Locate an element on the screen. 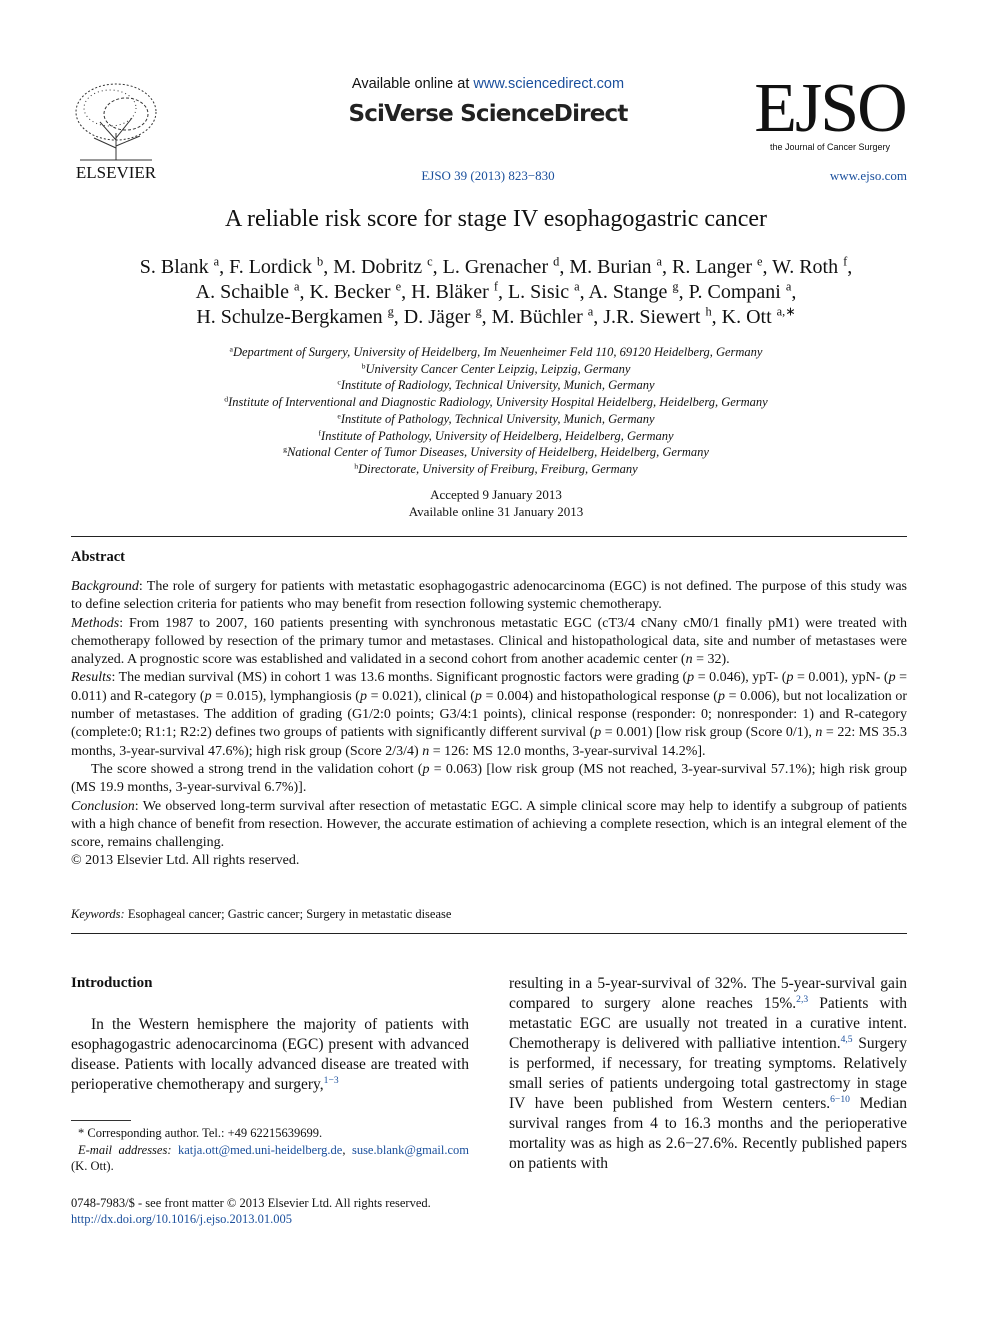 The height and width of the screenshot is (1323, 992). date: Available online 31 January 2013 is located at coordinates (496, 511).